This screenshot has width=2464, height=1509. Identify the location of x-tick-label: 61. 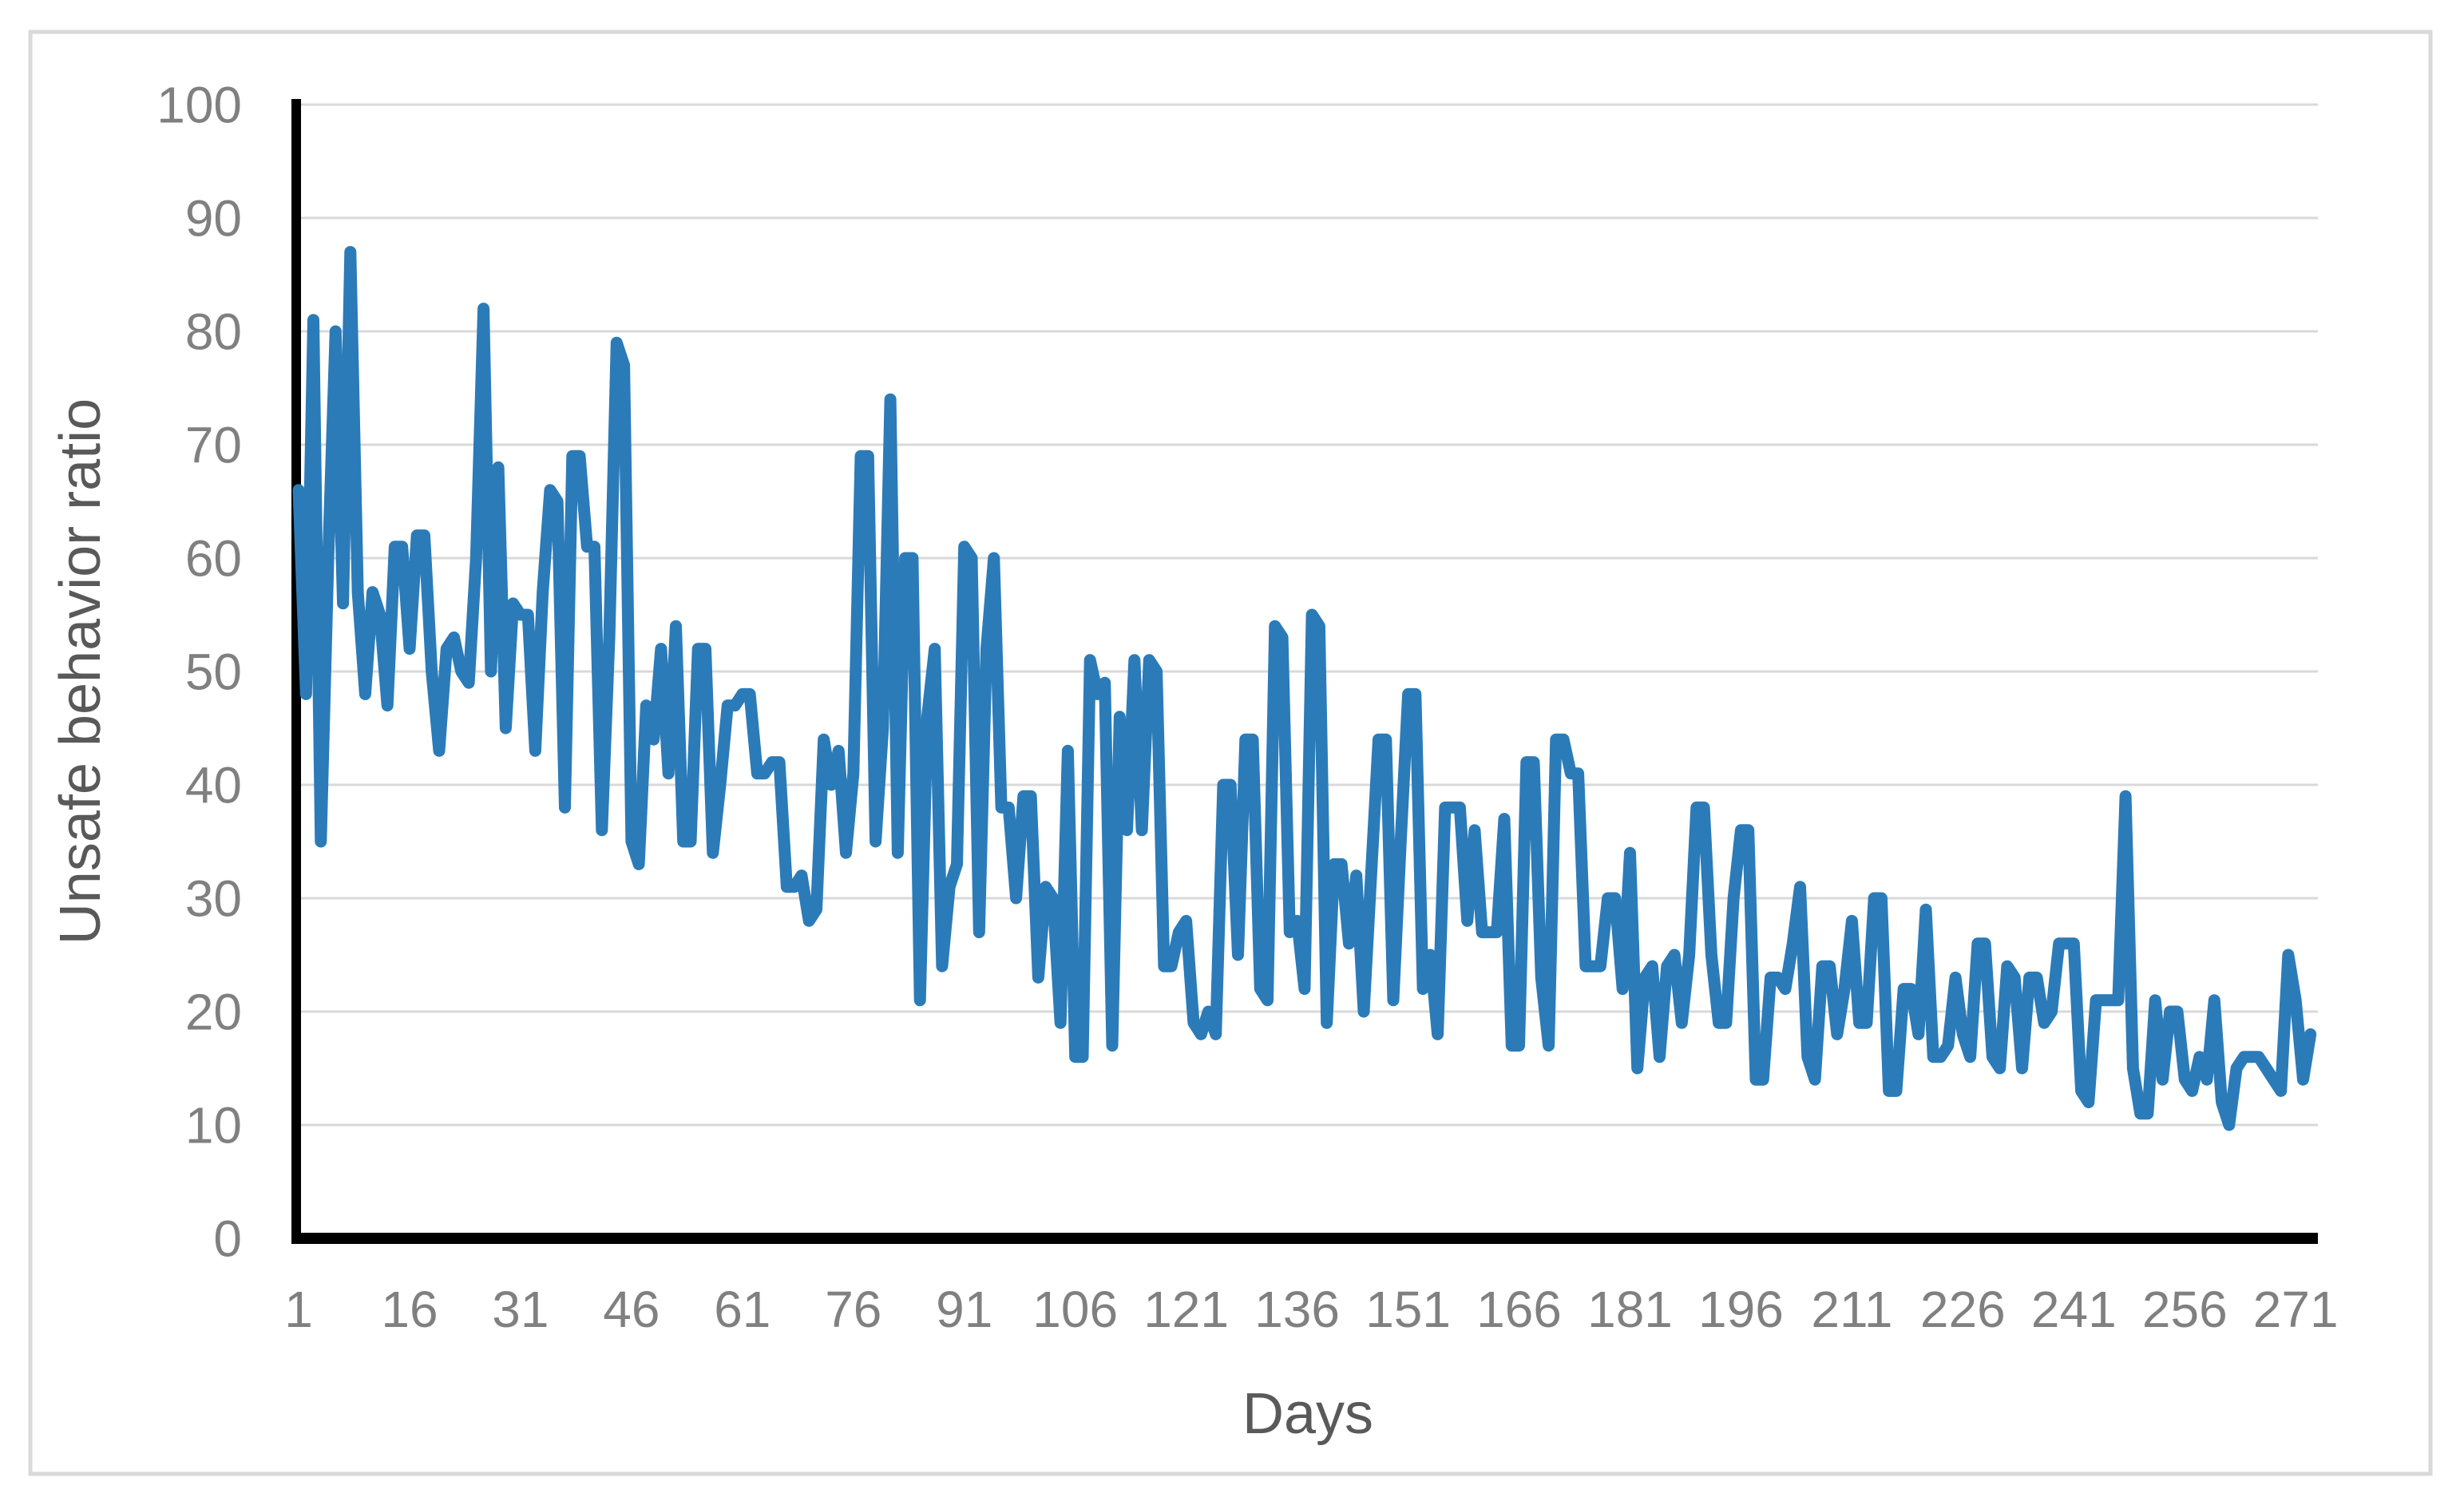
(742, 1309).